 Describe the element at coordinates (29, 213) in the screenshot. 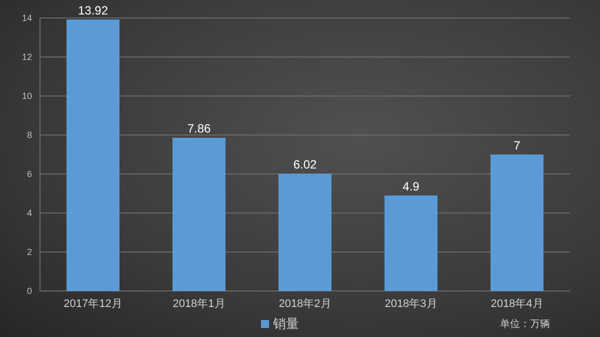

I see `y-tick-label: 4` at that location.